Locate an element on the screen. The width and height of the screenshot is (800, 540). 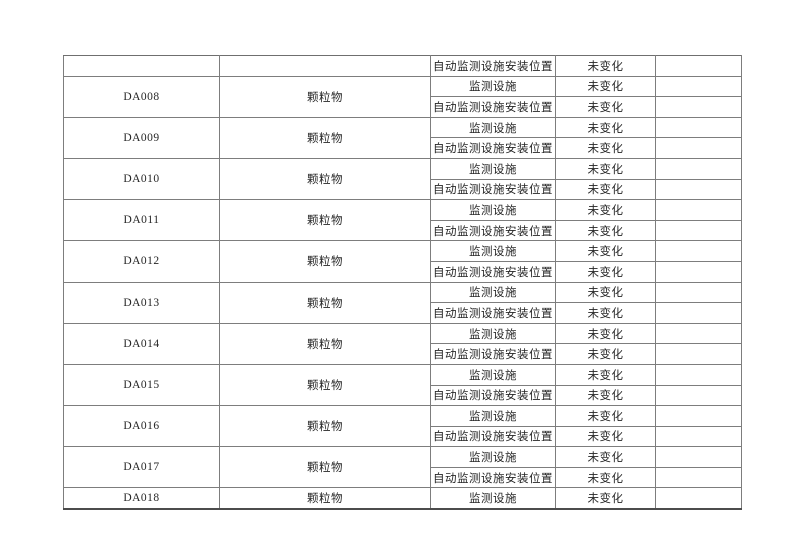
table-row: DA016 颗粒物 监测设施 未变化 is located at coordinates (402, 426).